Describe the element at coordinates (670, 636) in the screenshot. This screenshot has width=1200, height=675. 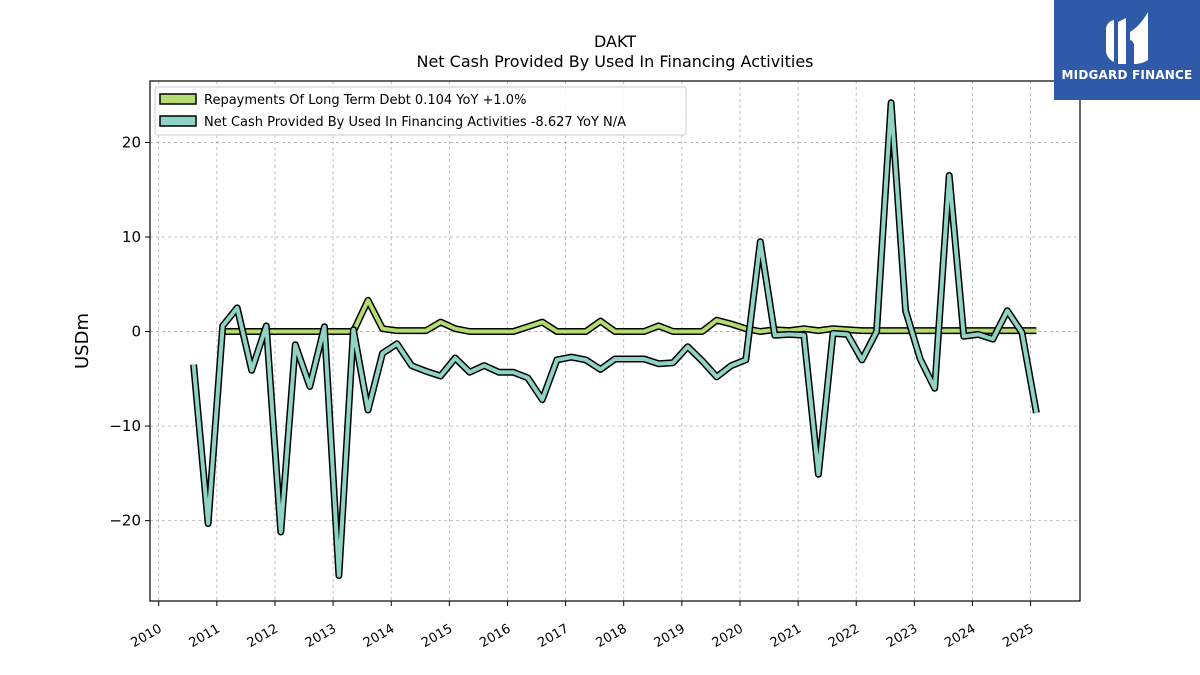
I see `x-tick-label: 2019` at that location.